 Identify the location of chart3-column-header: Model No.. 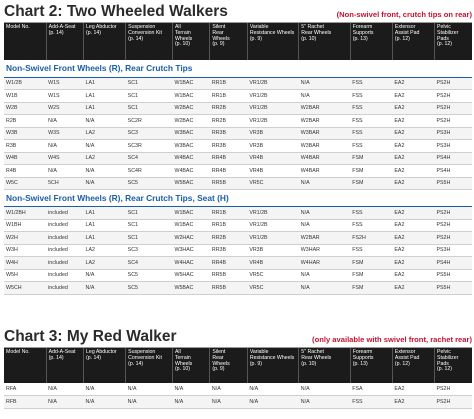
(25, 365).